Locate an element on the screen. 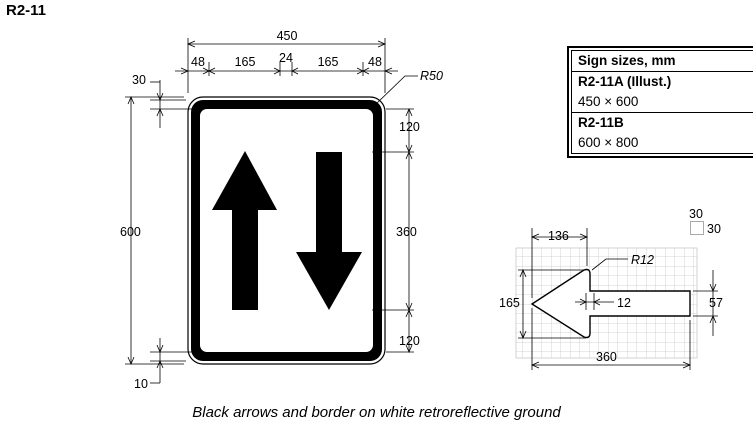 This screenshot has width=753, height=423. dim-48-right: 48 is located at coordinates (375, 62).